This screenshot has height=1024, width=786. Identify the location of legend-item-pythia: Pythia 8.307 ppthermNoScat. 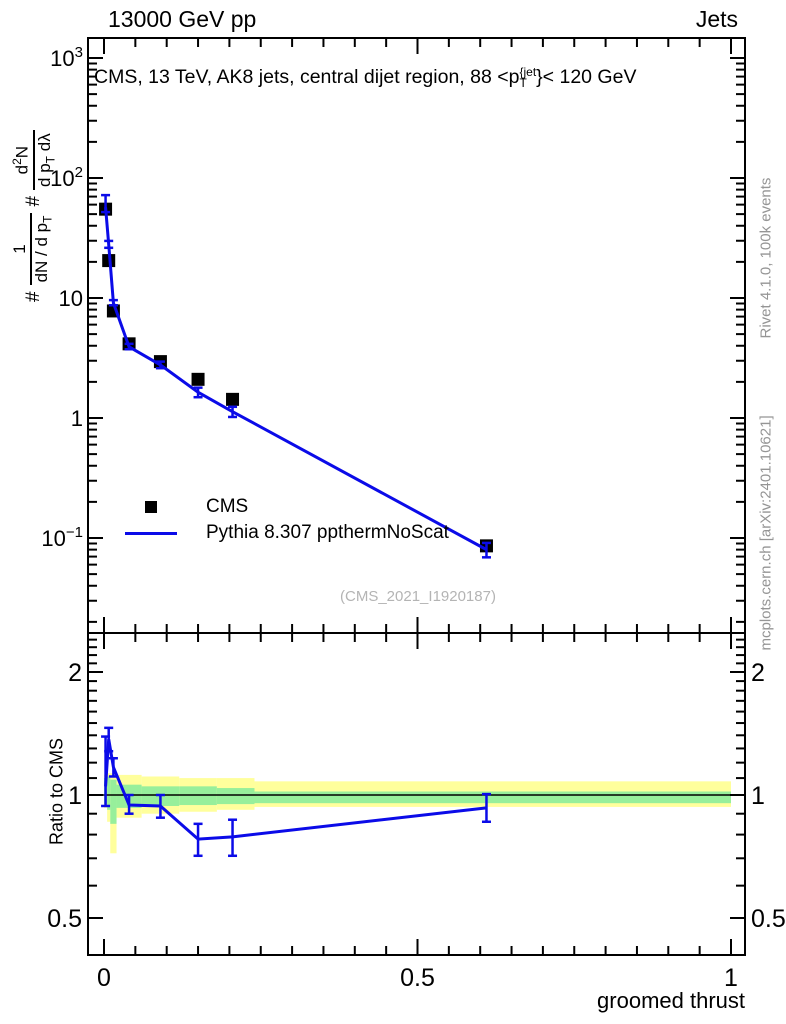
(284, 533).